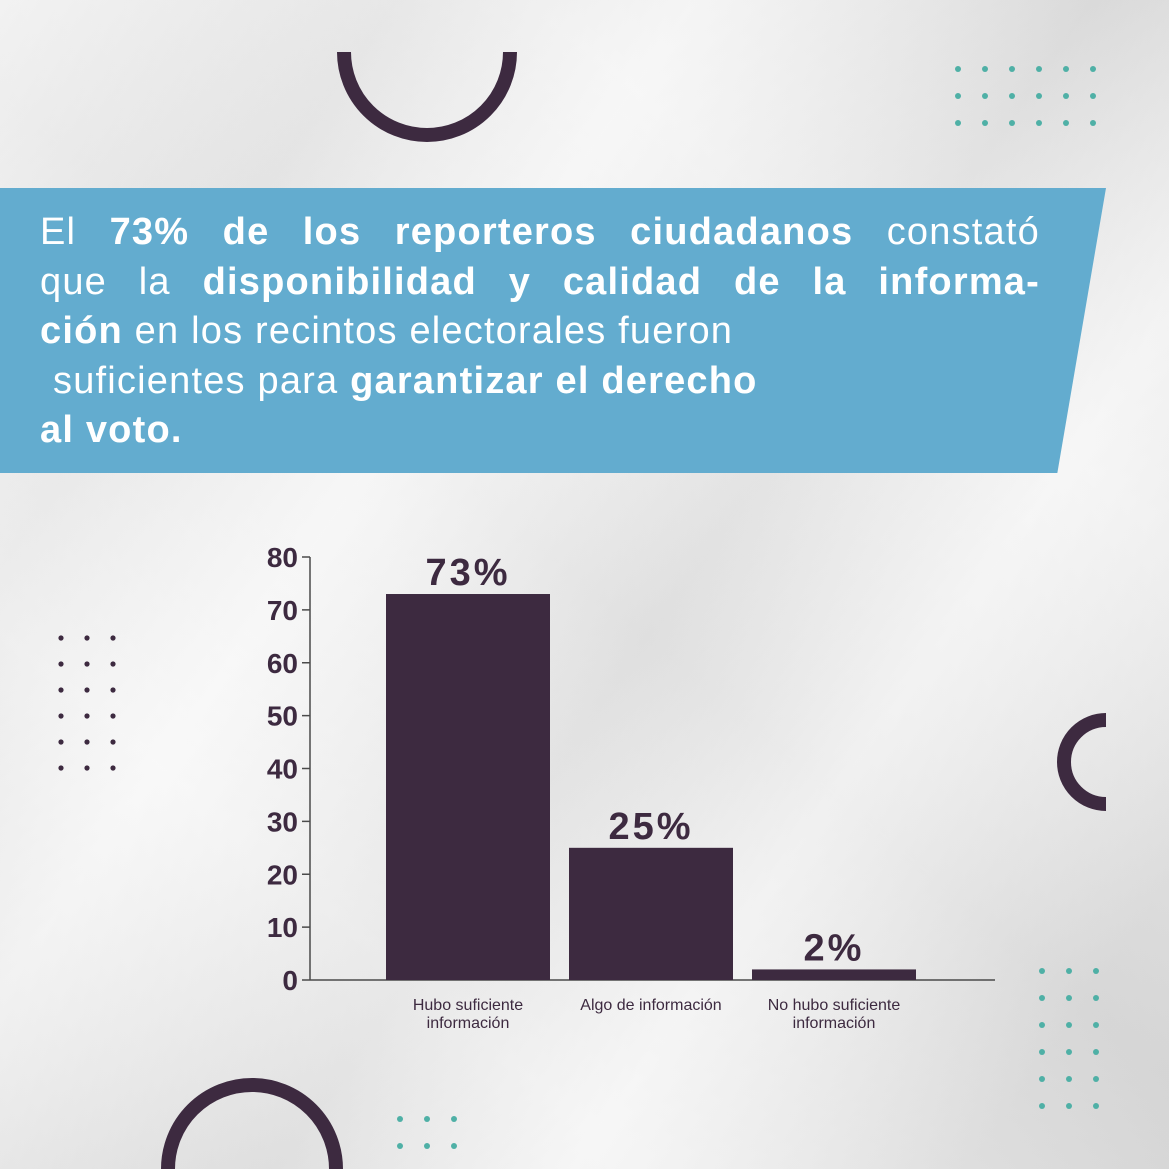  What do you see at coordinates (282, 610) in the screenshot?
I see `y-tick-label: 70` at bounding box center [282, 610].